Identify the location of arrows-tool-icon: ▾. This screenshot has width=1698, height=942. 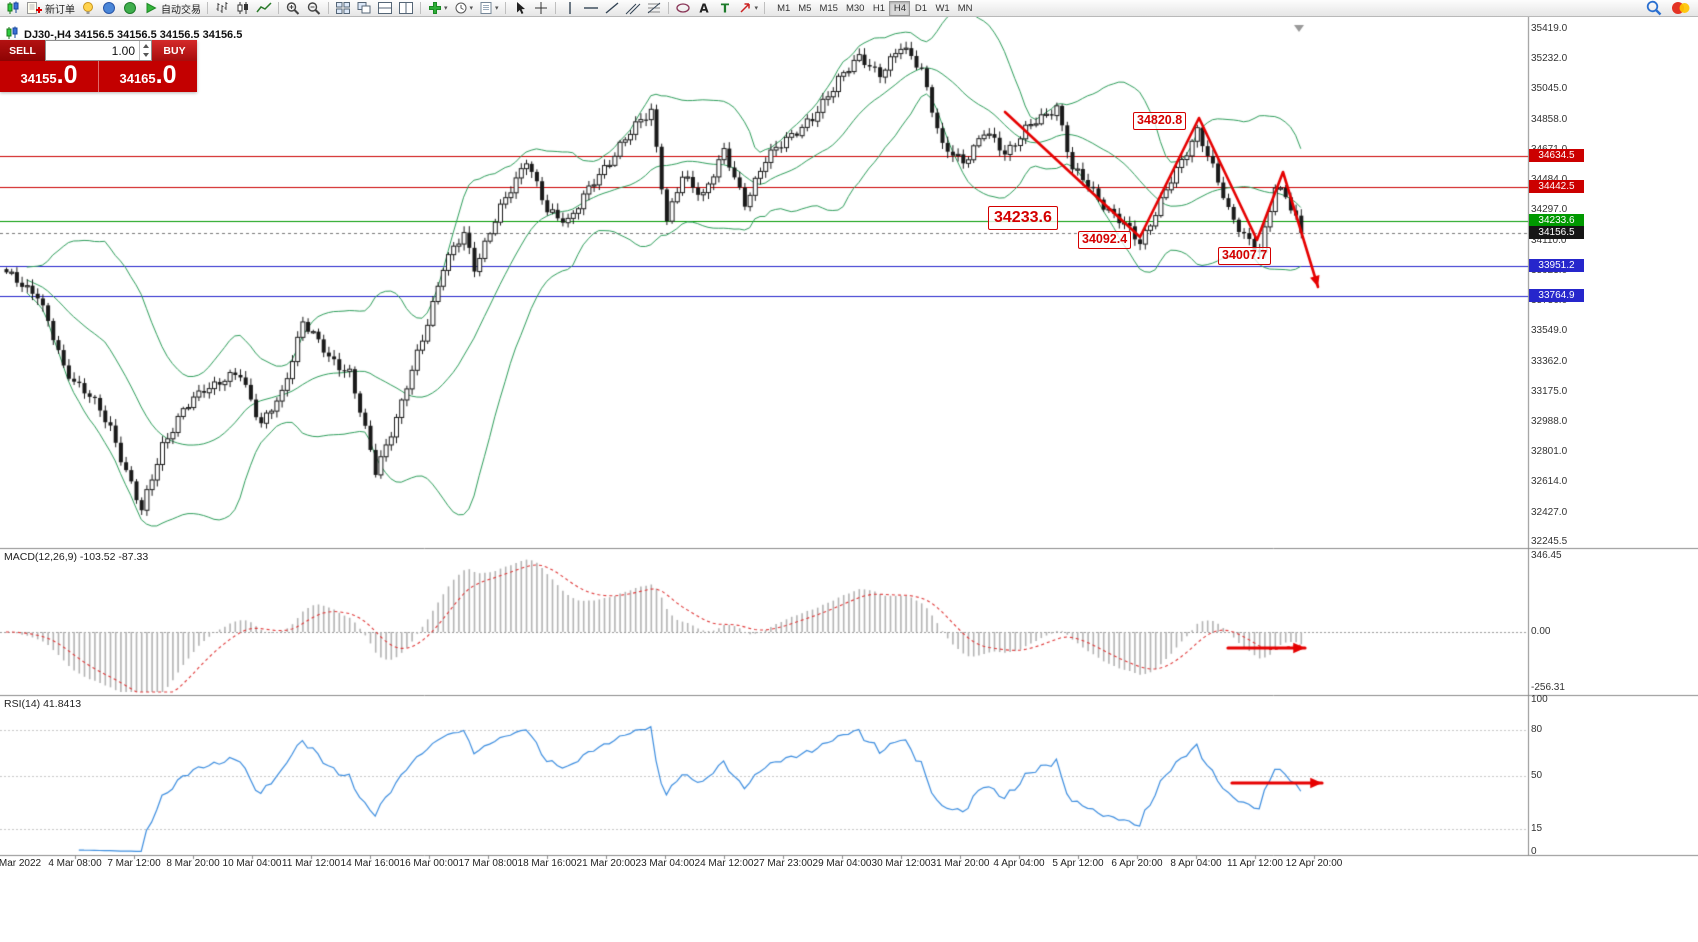
(748, 8).